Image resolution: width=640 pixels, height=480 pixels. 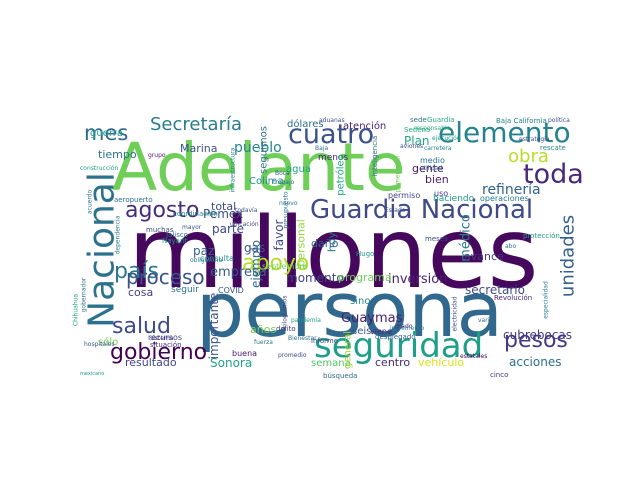 I want to click on word-seguimos: seguimos, so click(x=264, y=150).